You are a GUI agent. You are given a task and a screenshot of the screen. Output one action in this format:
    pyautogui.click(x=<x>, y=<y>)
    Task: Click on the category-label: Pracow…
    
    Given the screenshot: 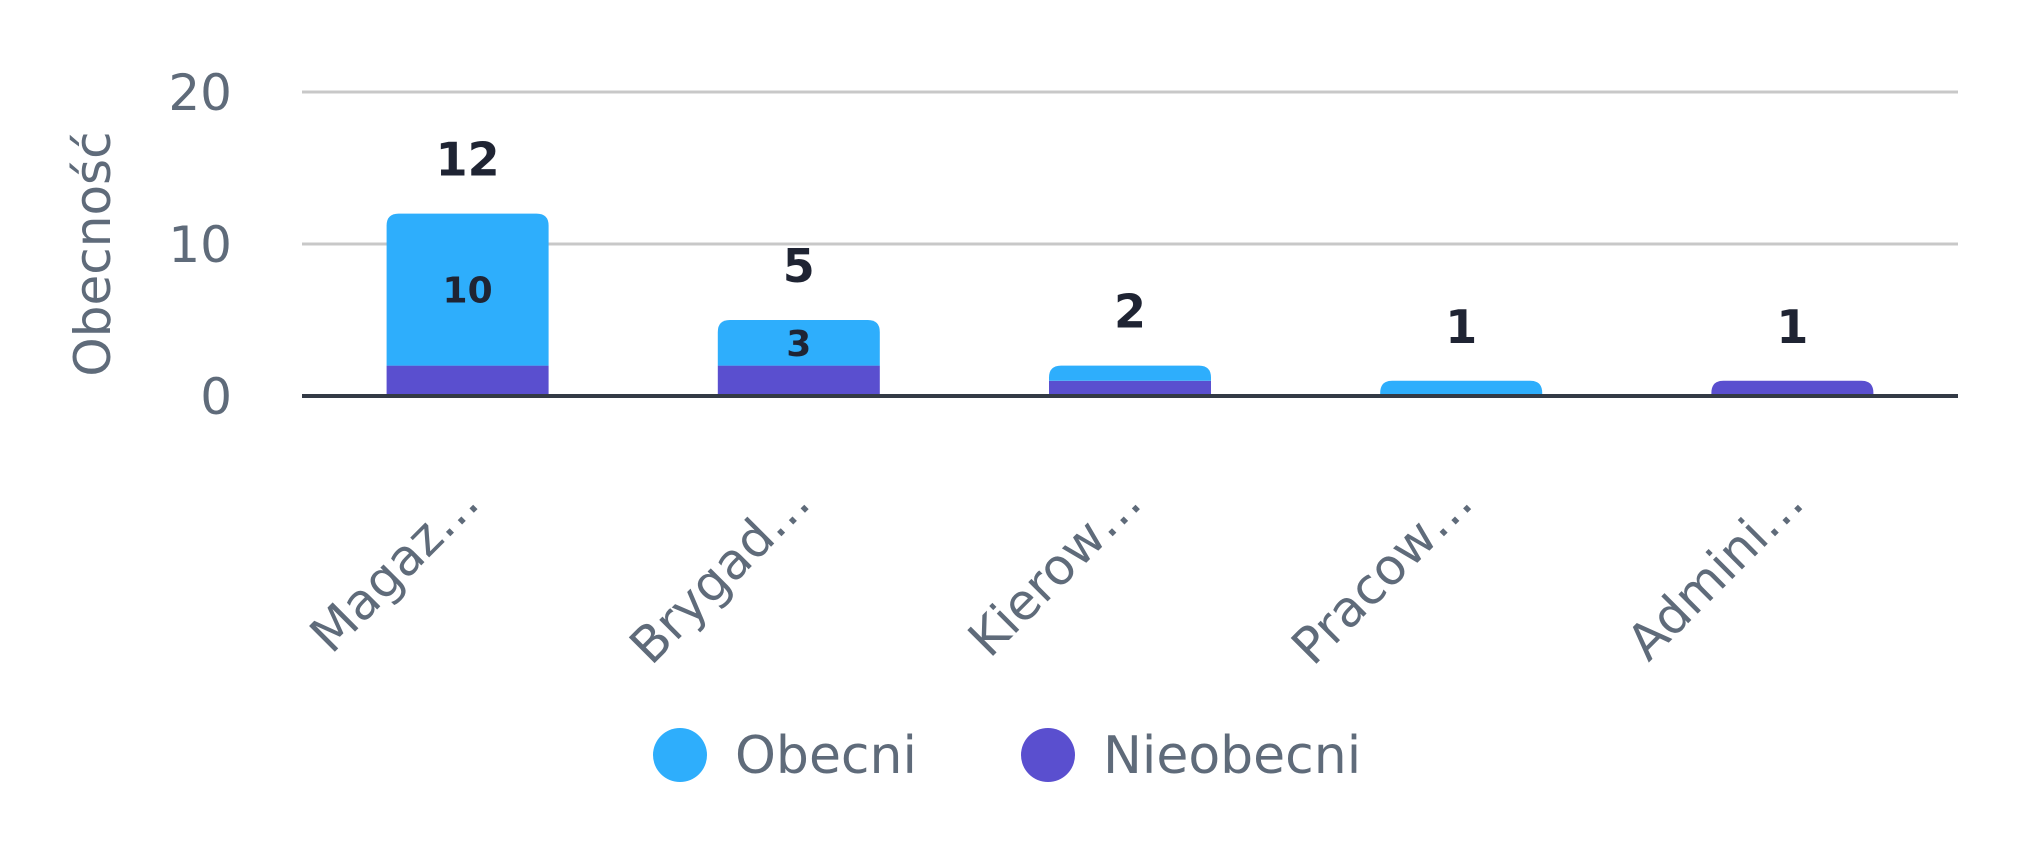 What is the action you would take?
    pyautogui.click(x=1381, y=573)
    